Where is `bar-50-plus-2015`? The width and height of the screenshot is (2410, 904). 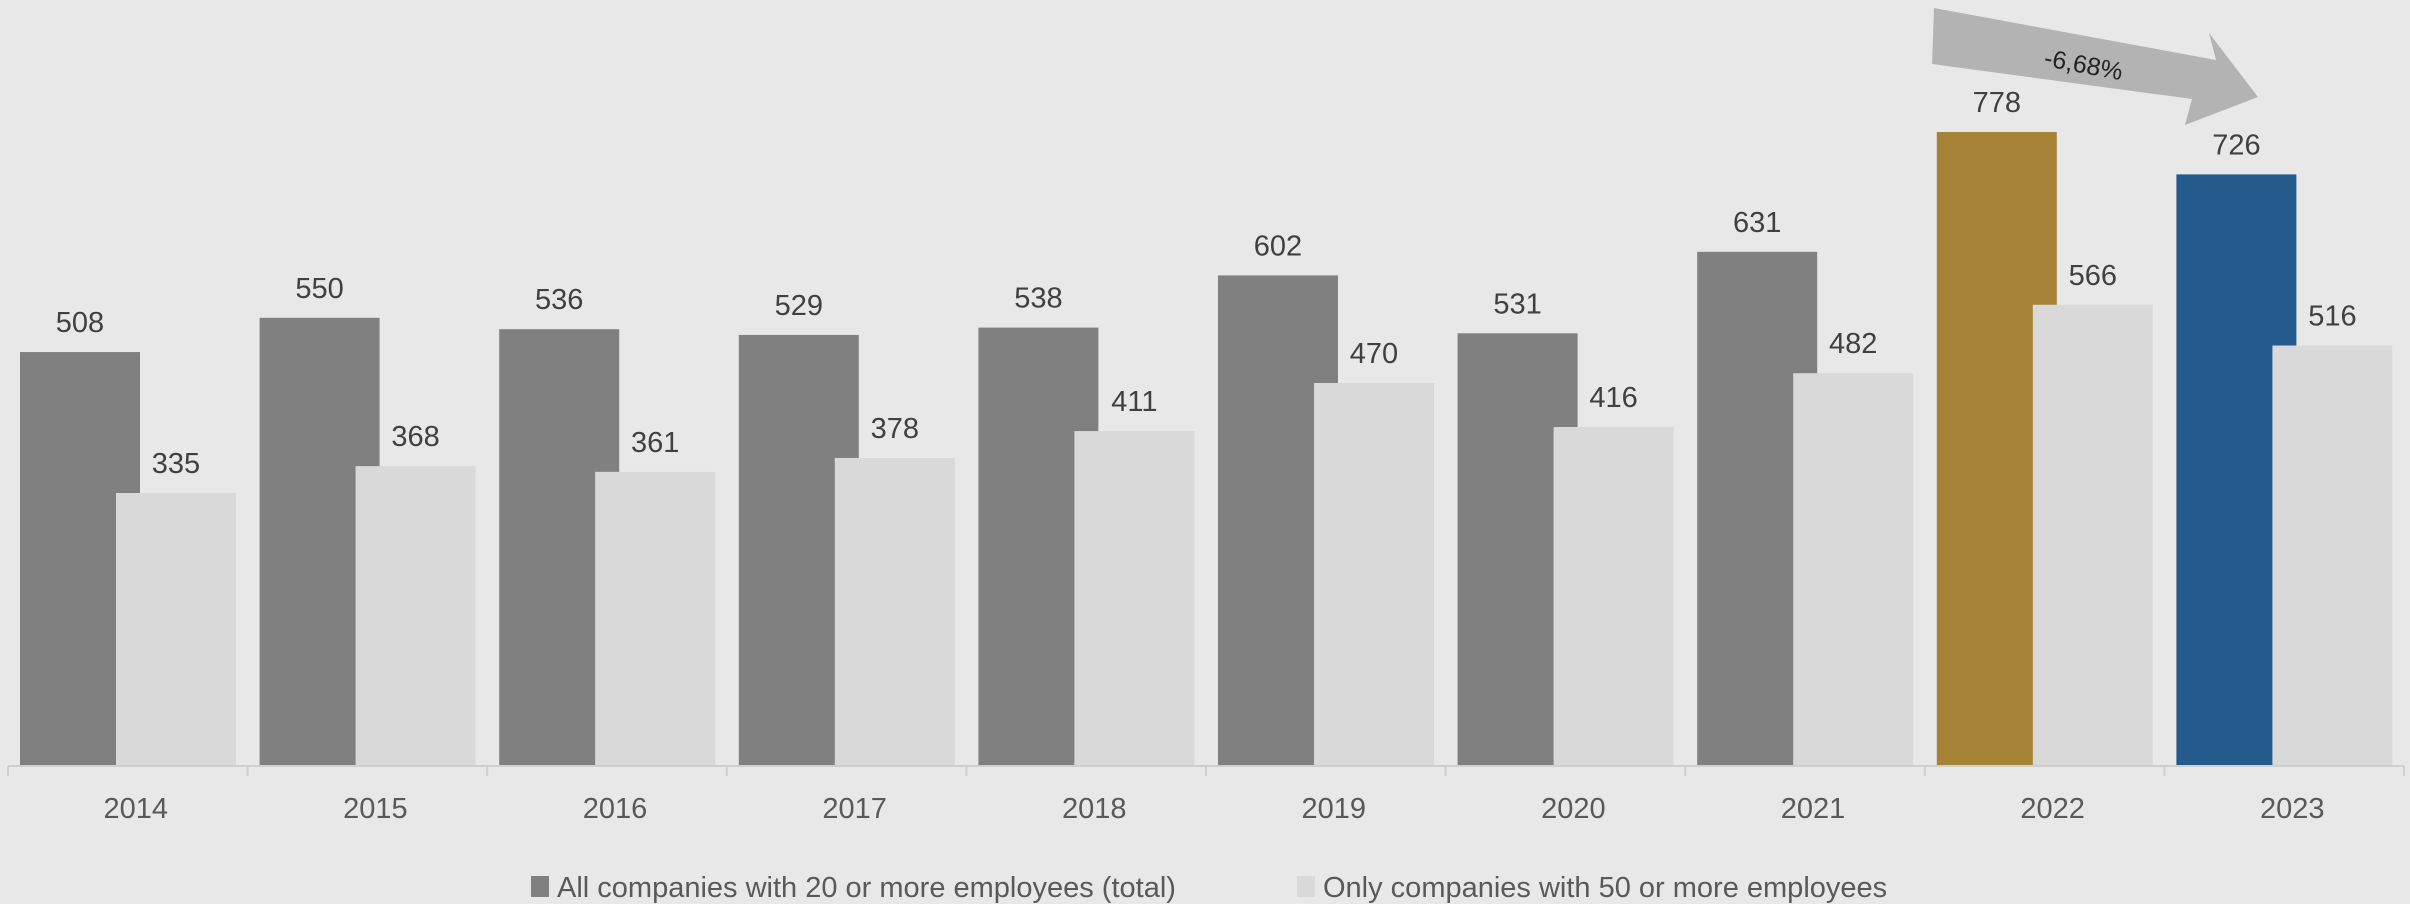
bar-50-plus-2015 is located at coordinates (415, 616).